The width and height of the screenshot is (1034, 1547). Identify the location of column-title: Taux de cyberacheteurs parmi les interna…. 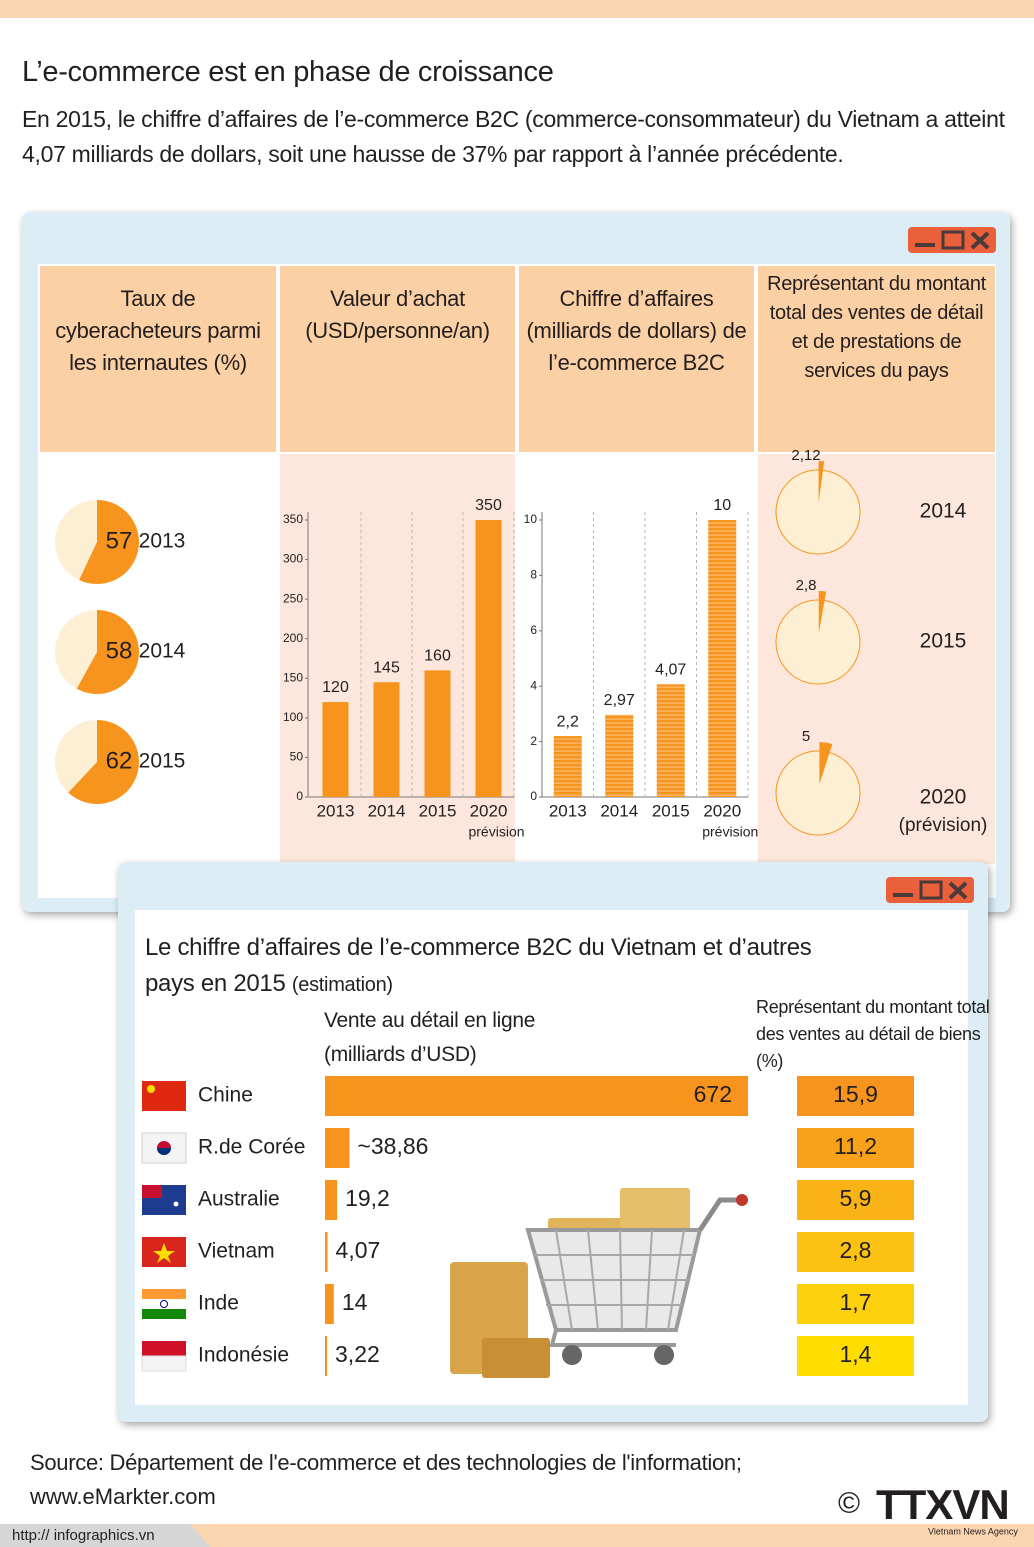
(158, 330).